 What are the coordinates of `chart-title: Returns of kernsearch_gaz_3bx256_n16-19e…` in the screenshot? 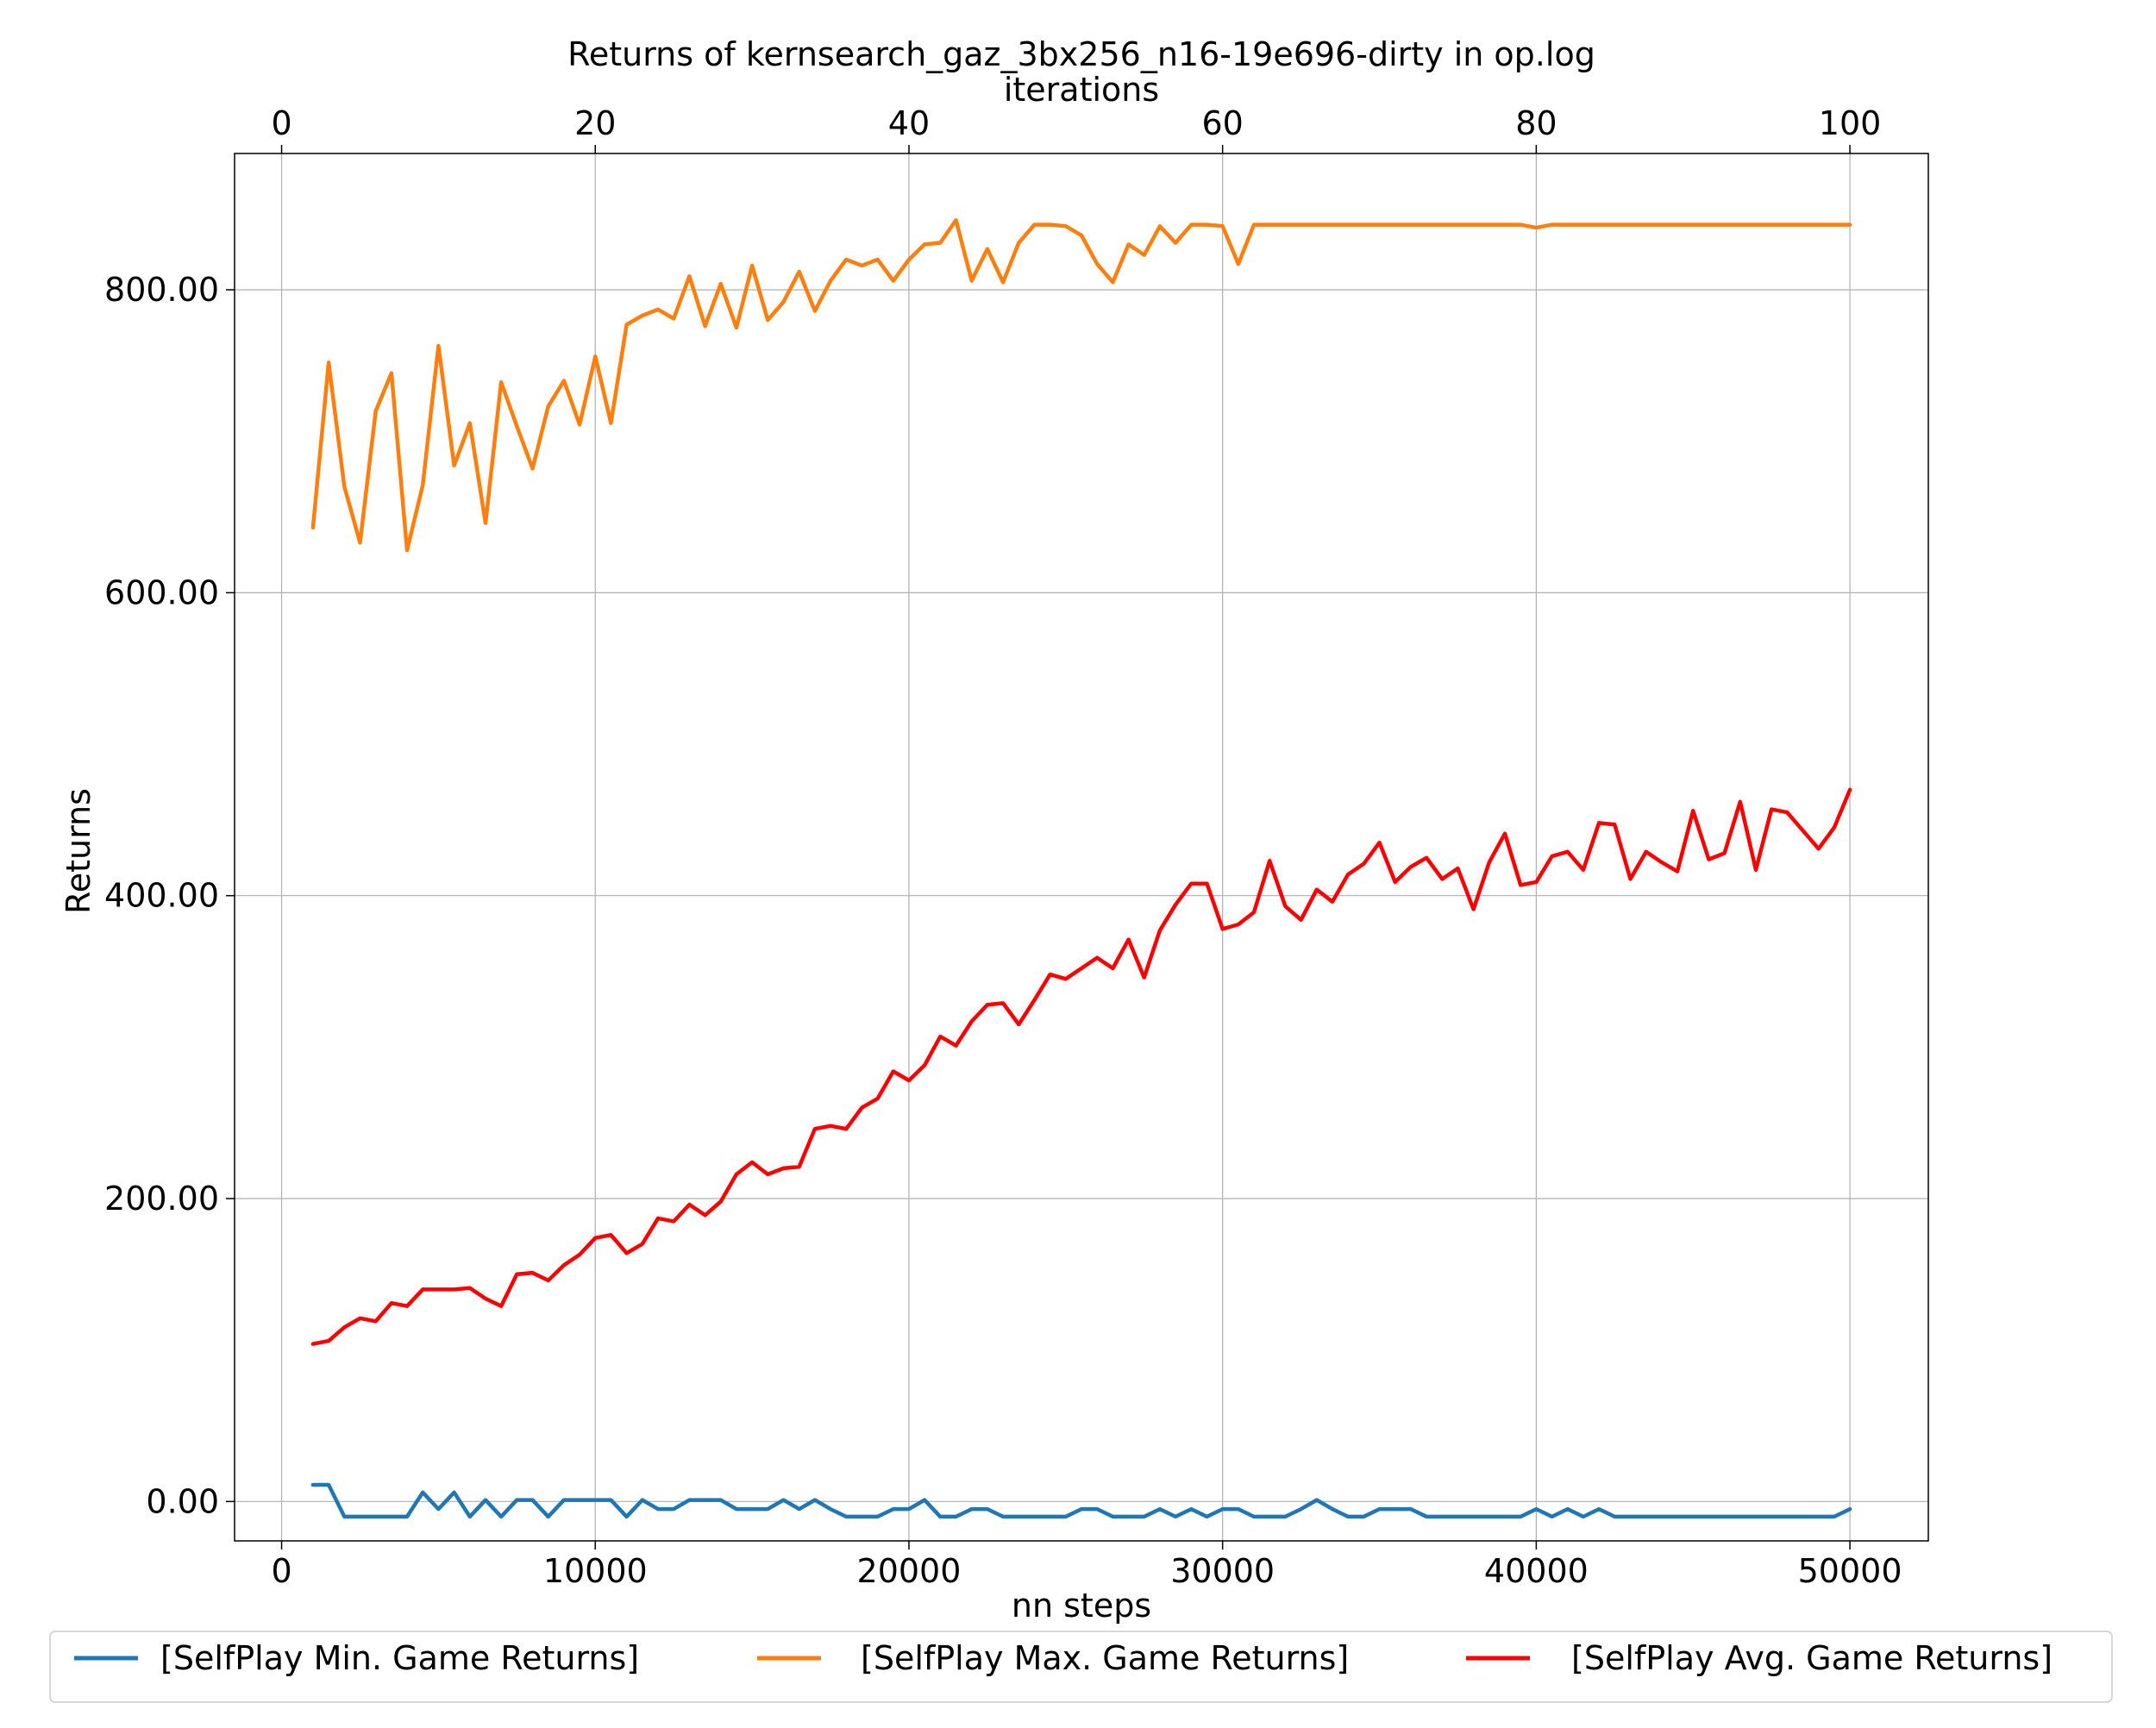 It's located at (1081, 54).